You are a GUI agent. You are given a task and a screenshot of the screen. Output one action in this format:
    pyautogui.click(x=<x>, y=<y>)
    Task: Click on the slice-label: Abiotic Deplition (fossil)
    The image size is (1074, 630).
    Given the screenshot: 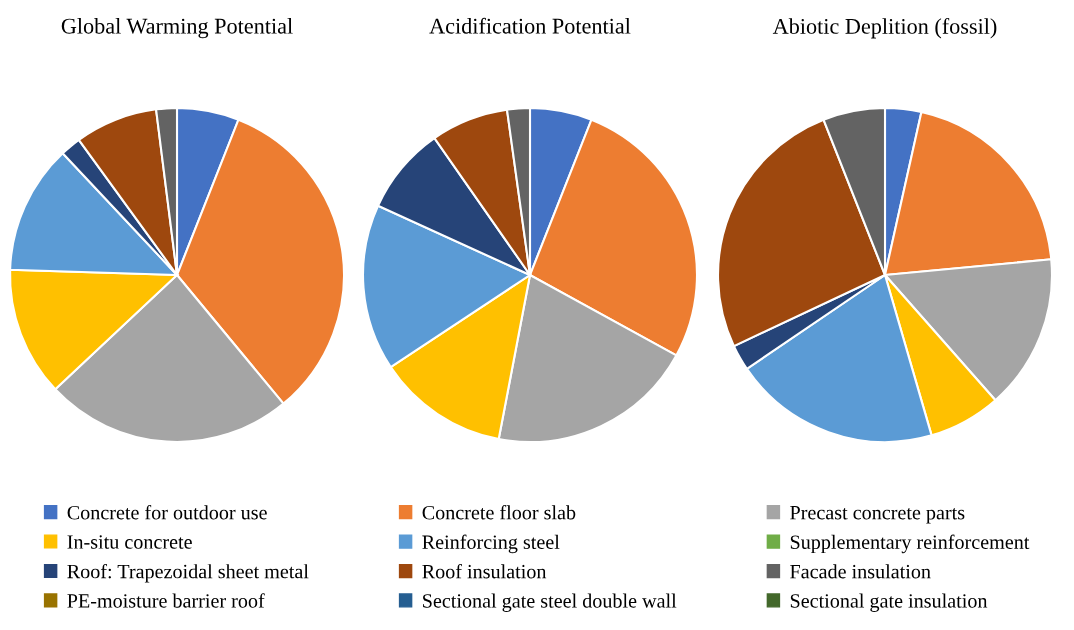 What is the action you would take?
    pyautogui.click(x=884, y=28)
    